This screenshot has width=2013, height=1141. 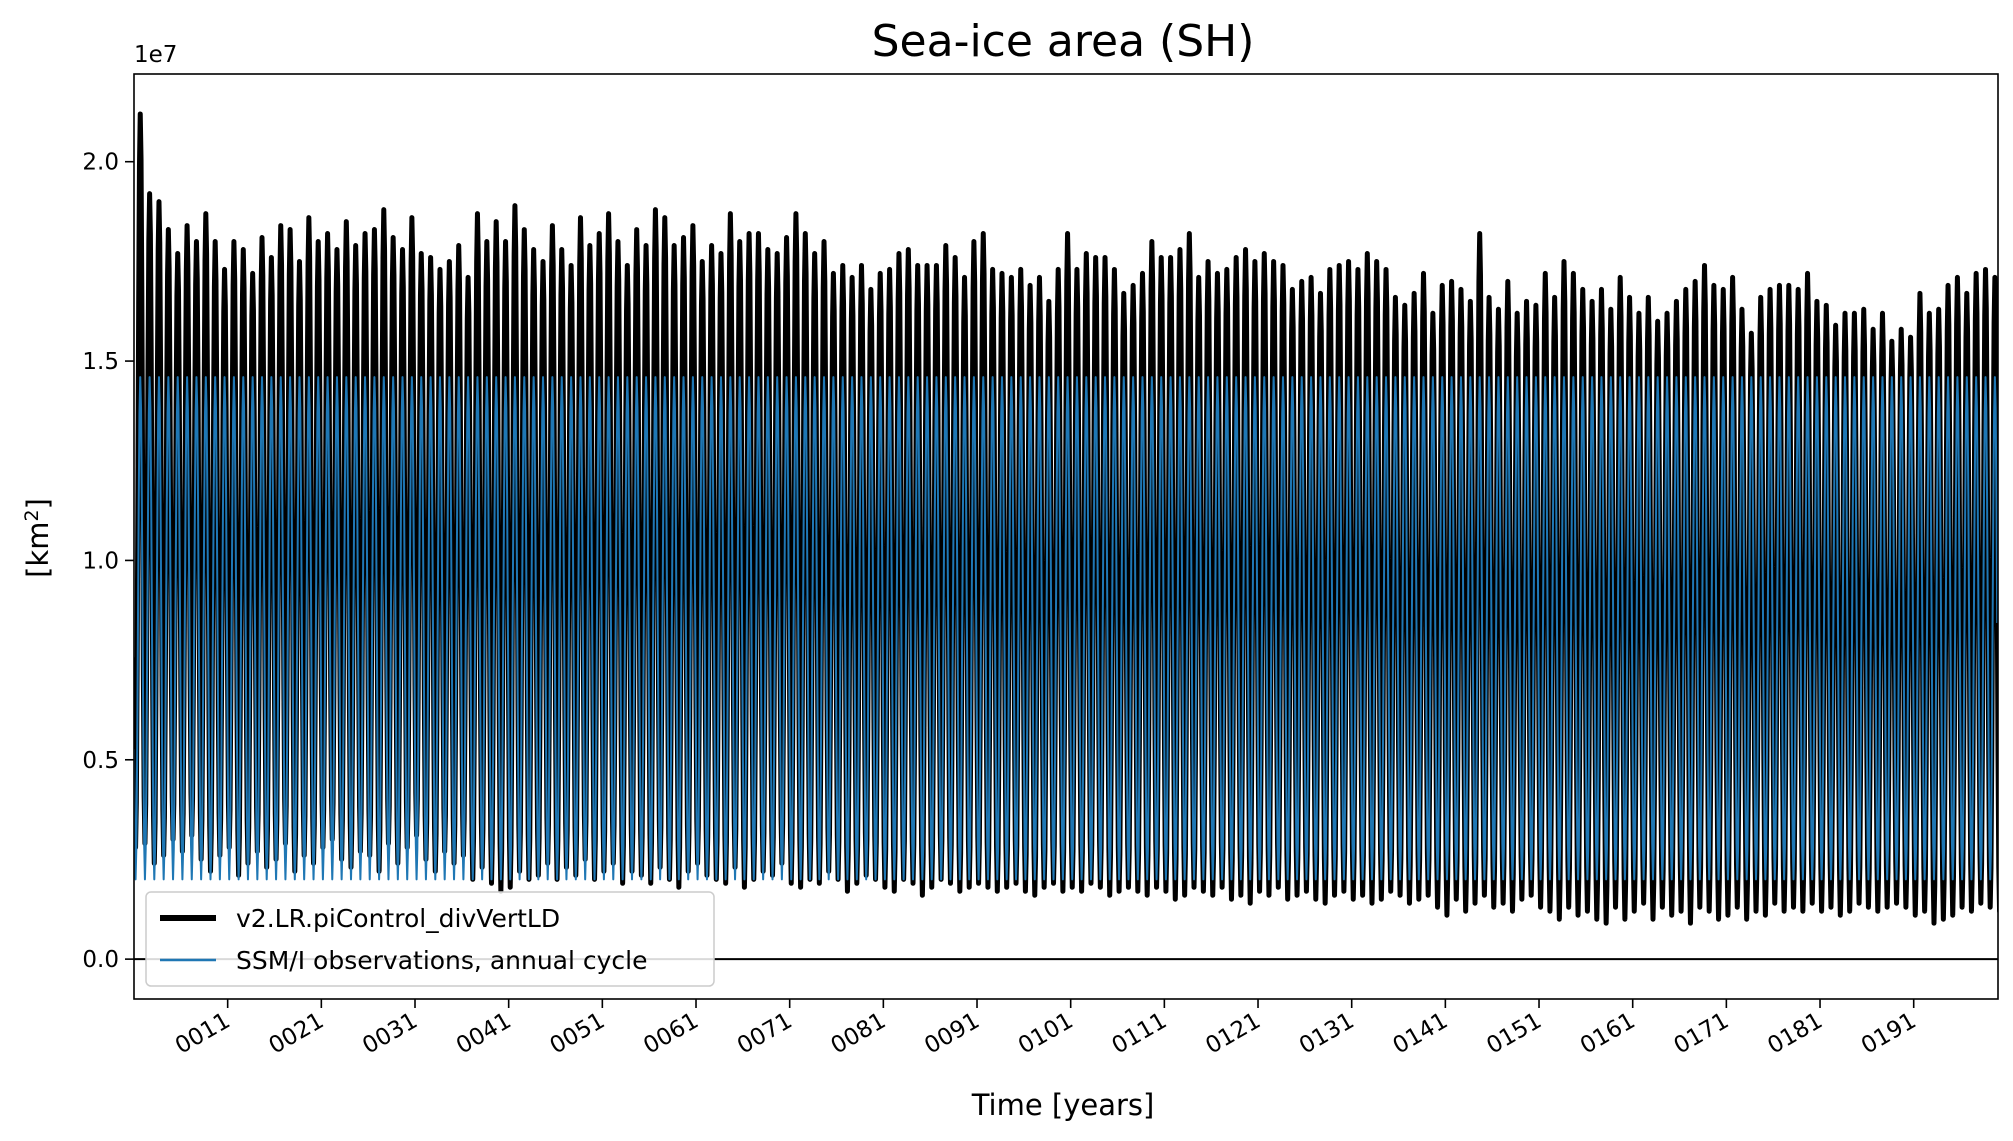 What do you see at coordinates (100, 960) in the screenshot?
I see `y-tick-label: 0.0` at bounding box center [100, 960].